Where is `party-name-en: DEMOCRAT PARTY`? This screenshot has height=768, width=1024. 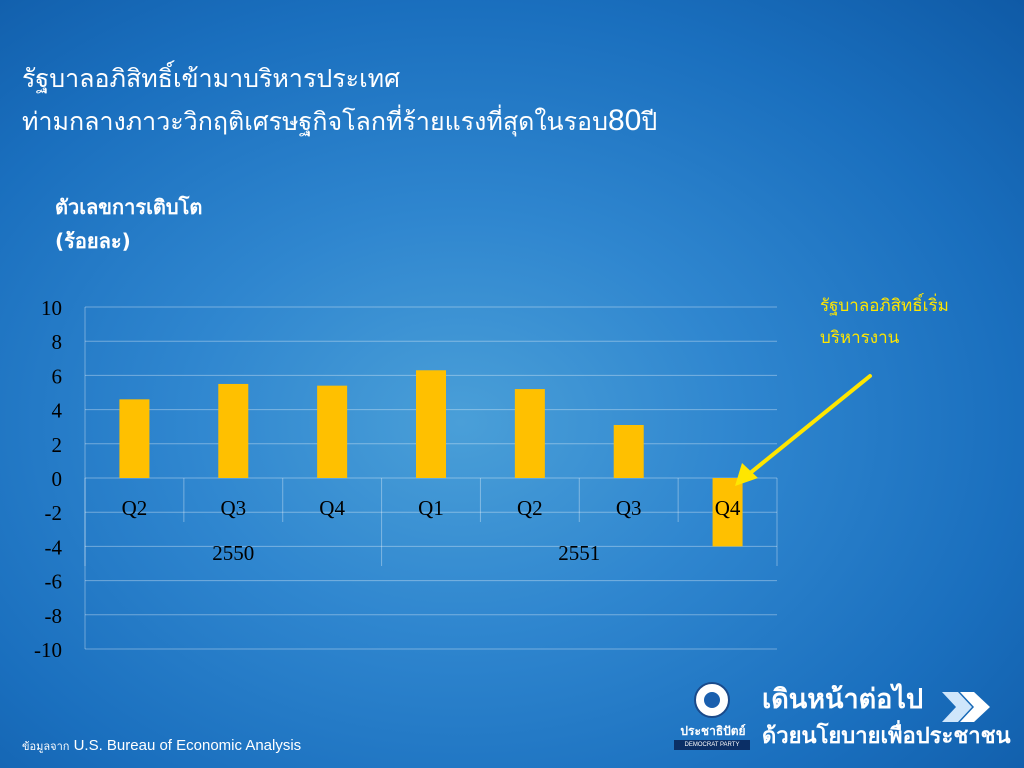 party-name-en: DEMOCRAT PARTY is located at coordinates (712, 745).